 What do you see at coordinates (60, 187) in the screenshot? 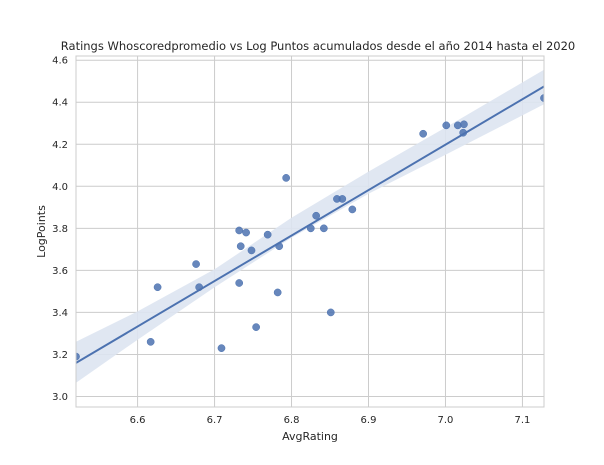
I see `y-tick-label: 4.0` at bounding box center [60, 187].